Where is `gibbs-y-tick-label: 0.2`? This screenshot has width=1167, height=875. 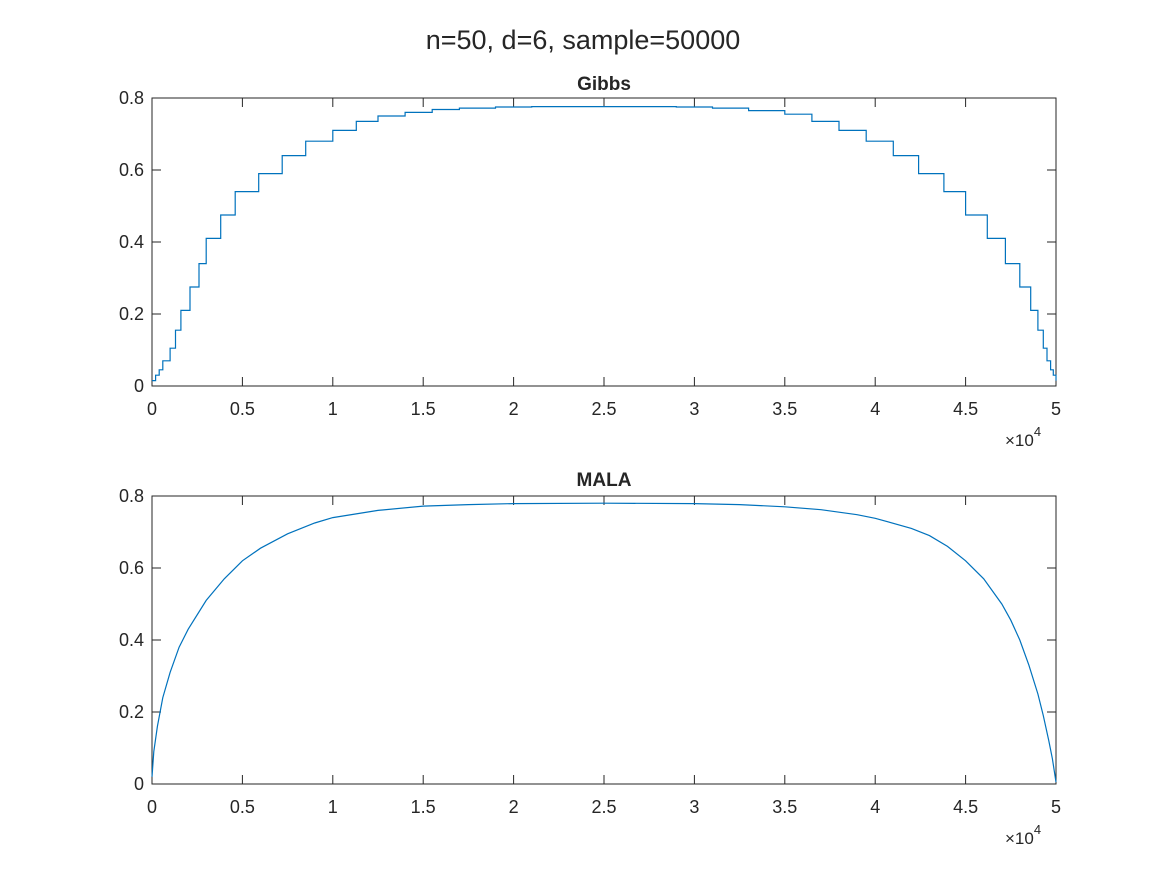
gibbs-y-tick-label: 0.2 is located at coordinates (131, 314).